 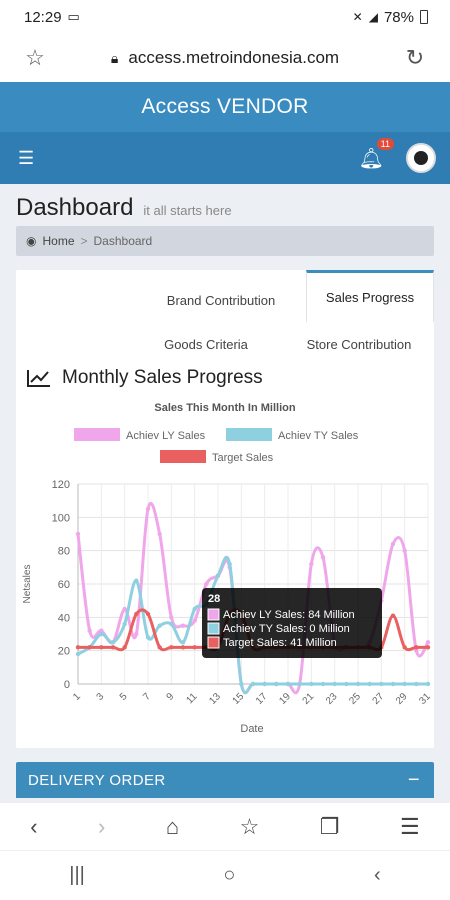 What do you see at coordinates (172, 826) in the screenshot?
I see `home-icon: ⌂` at bounding box center [172, 826].